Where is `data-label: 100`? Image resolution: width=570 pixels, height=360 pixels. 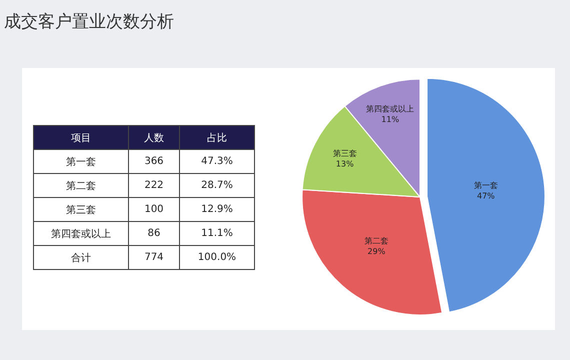 data-label: 100 is located at coordinates (154, 210).